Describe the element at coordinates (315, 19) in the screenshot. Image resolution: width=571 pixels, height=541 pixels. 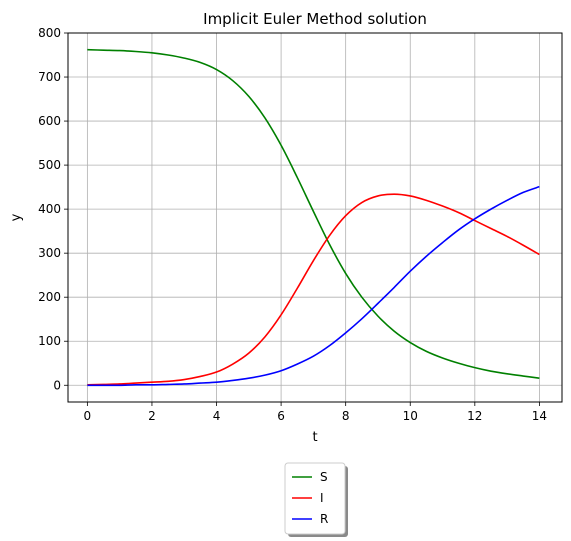
I see `chart-title: Implicit Euler Method solution` at that location.